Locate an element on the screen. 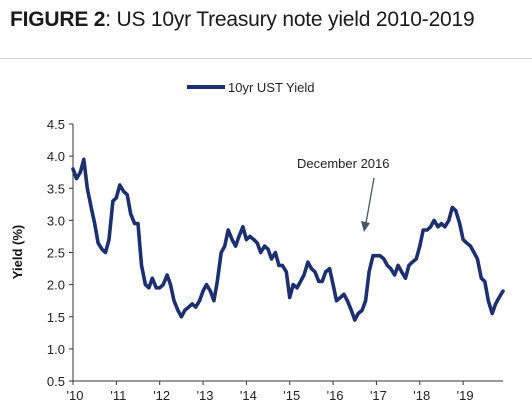  x-tick-label: '15 is located at coordinates (291, 395).